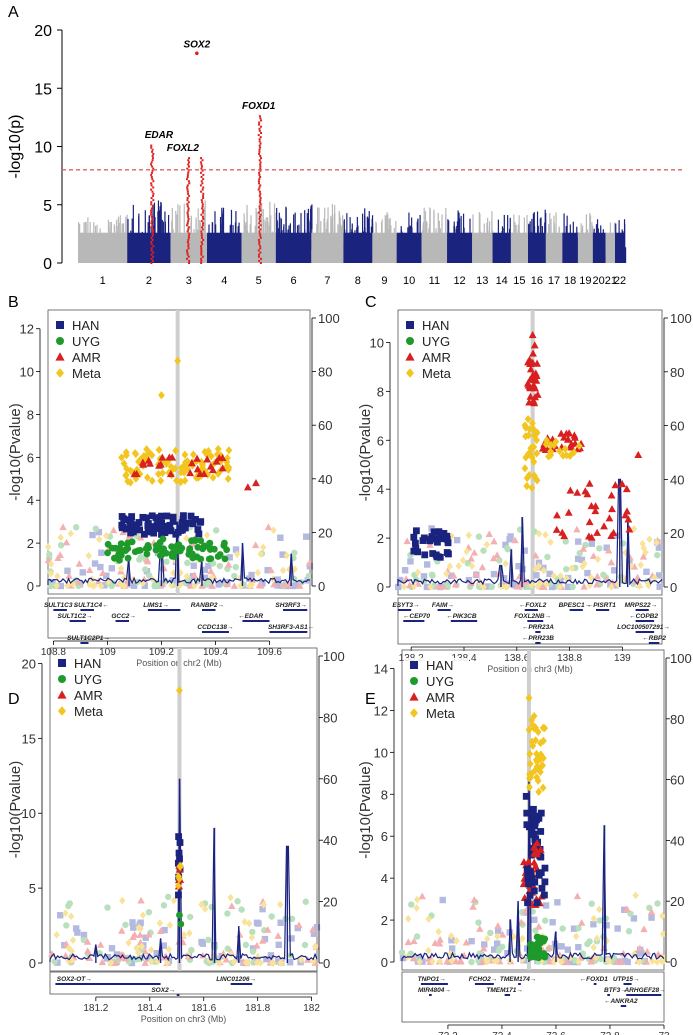 This screenshot has width=693, height=1035. I want to click on x-tick-label: 72.6, so click(556, 1033).